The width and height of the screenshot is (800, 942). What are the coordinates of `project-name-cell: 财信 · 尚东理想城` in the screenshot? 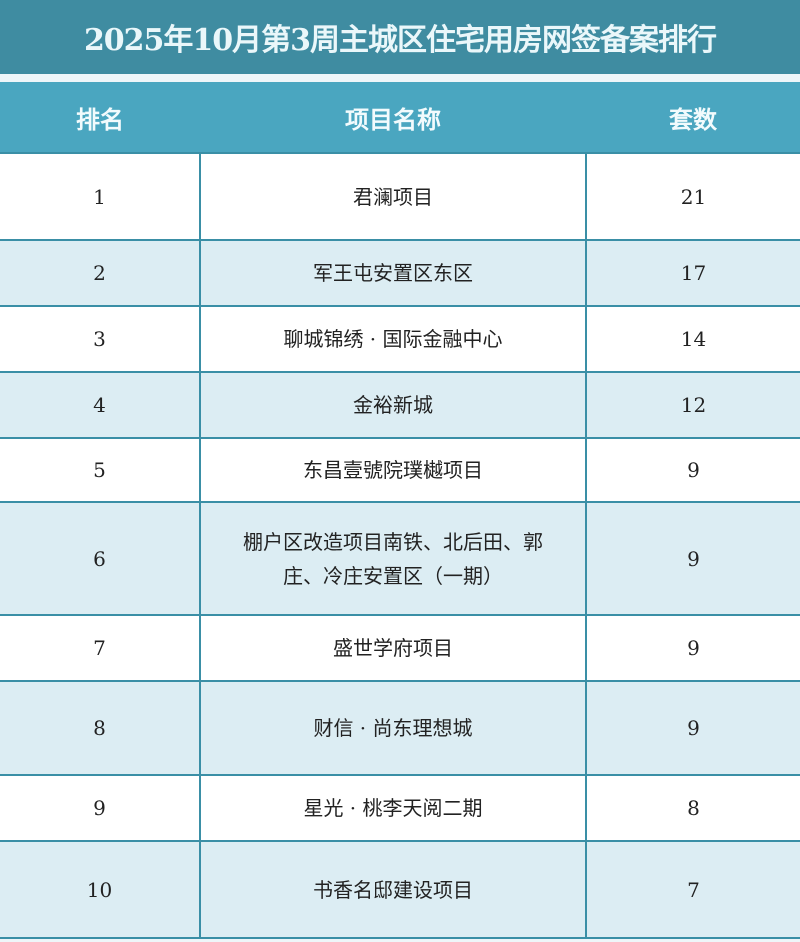 It's located at (393, 728).